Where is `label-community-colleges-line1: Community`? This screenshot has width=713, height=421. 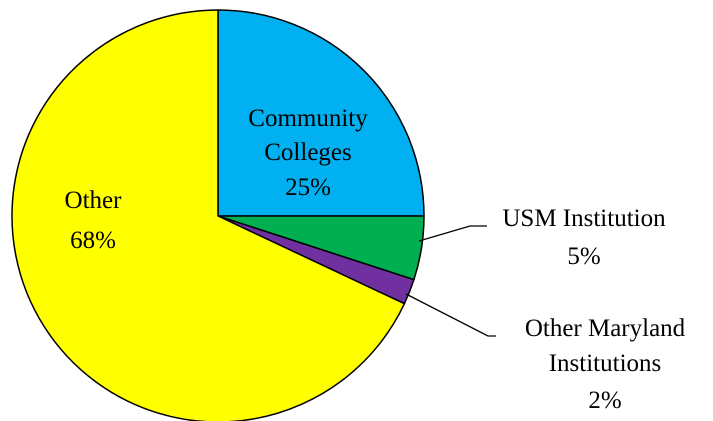
label-community-colleges-line1: Community is located at coordinates (308, 118).